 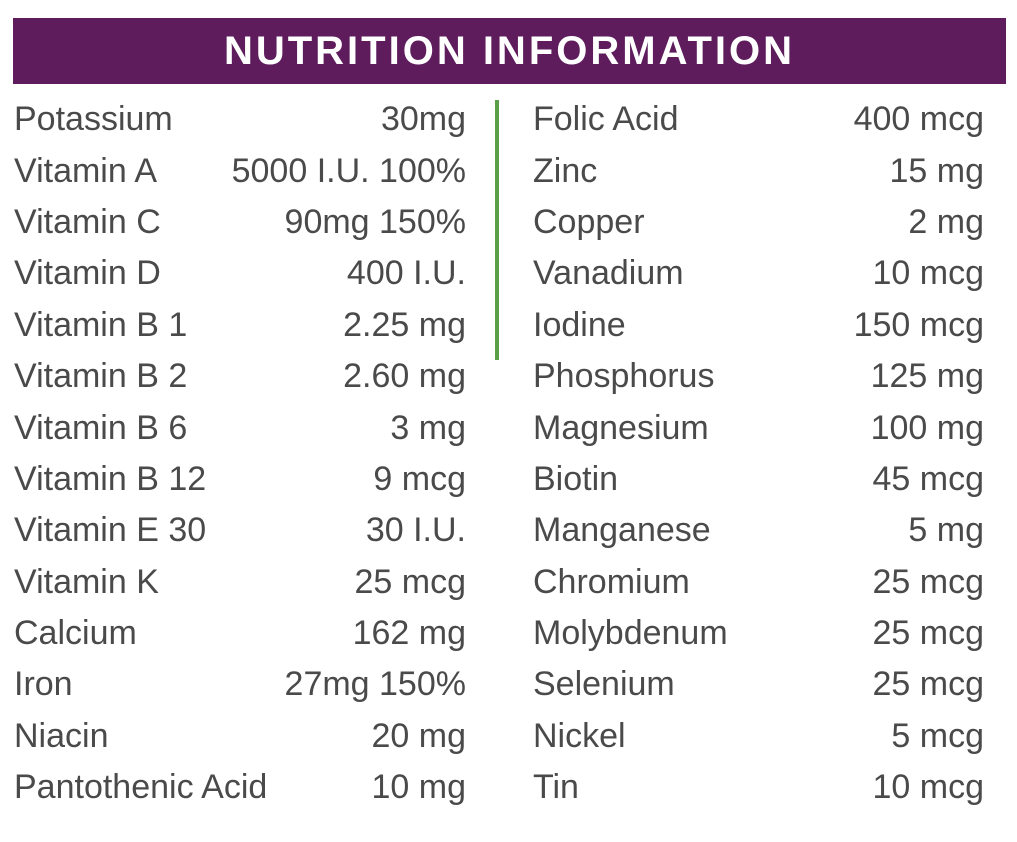 What do you see at coordinates (758, 119) in the screenshot?
I see `nutrient-row: Folic Acid 400 mcg` at bounding box center [758, 119].